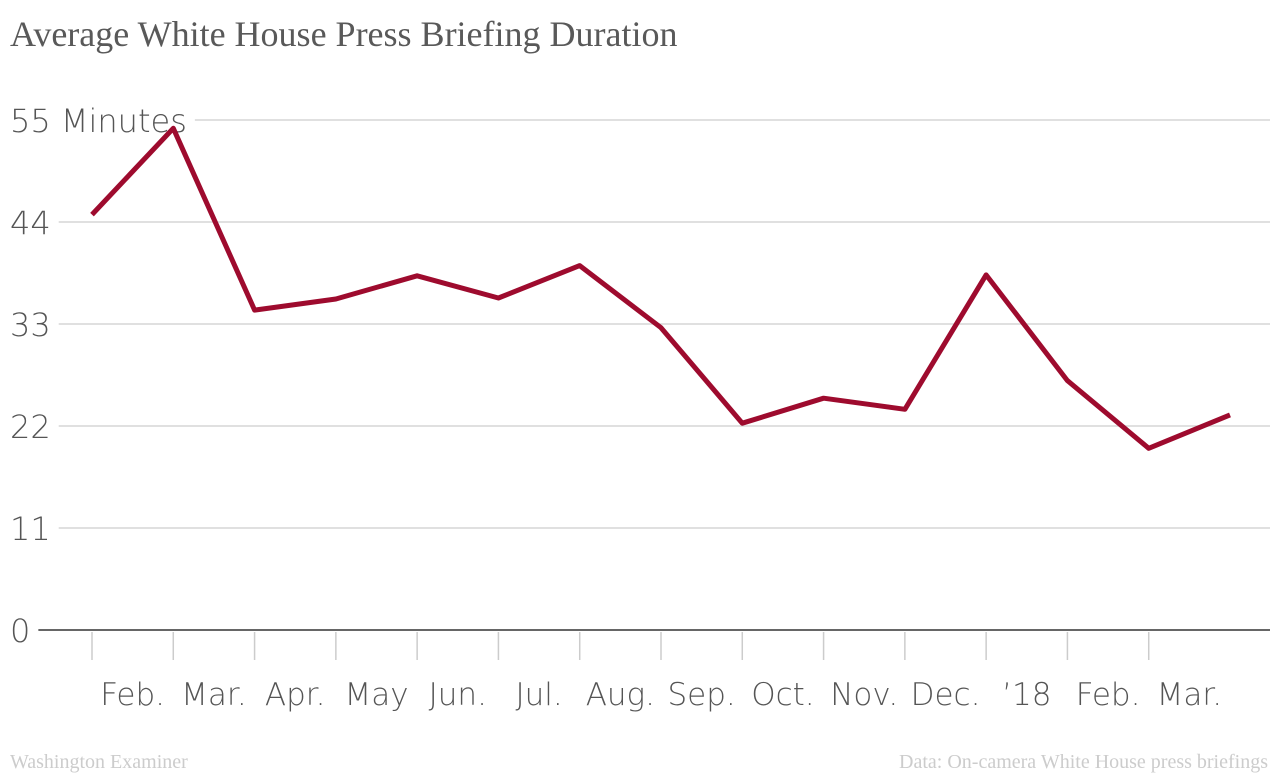  Describe the element at coordinates (99, 762) in the screenshot. I see `credit: Washington Examiner` at that location.